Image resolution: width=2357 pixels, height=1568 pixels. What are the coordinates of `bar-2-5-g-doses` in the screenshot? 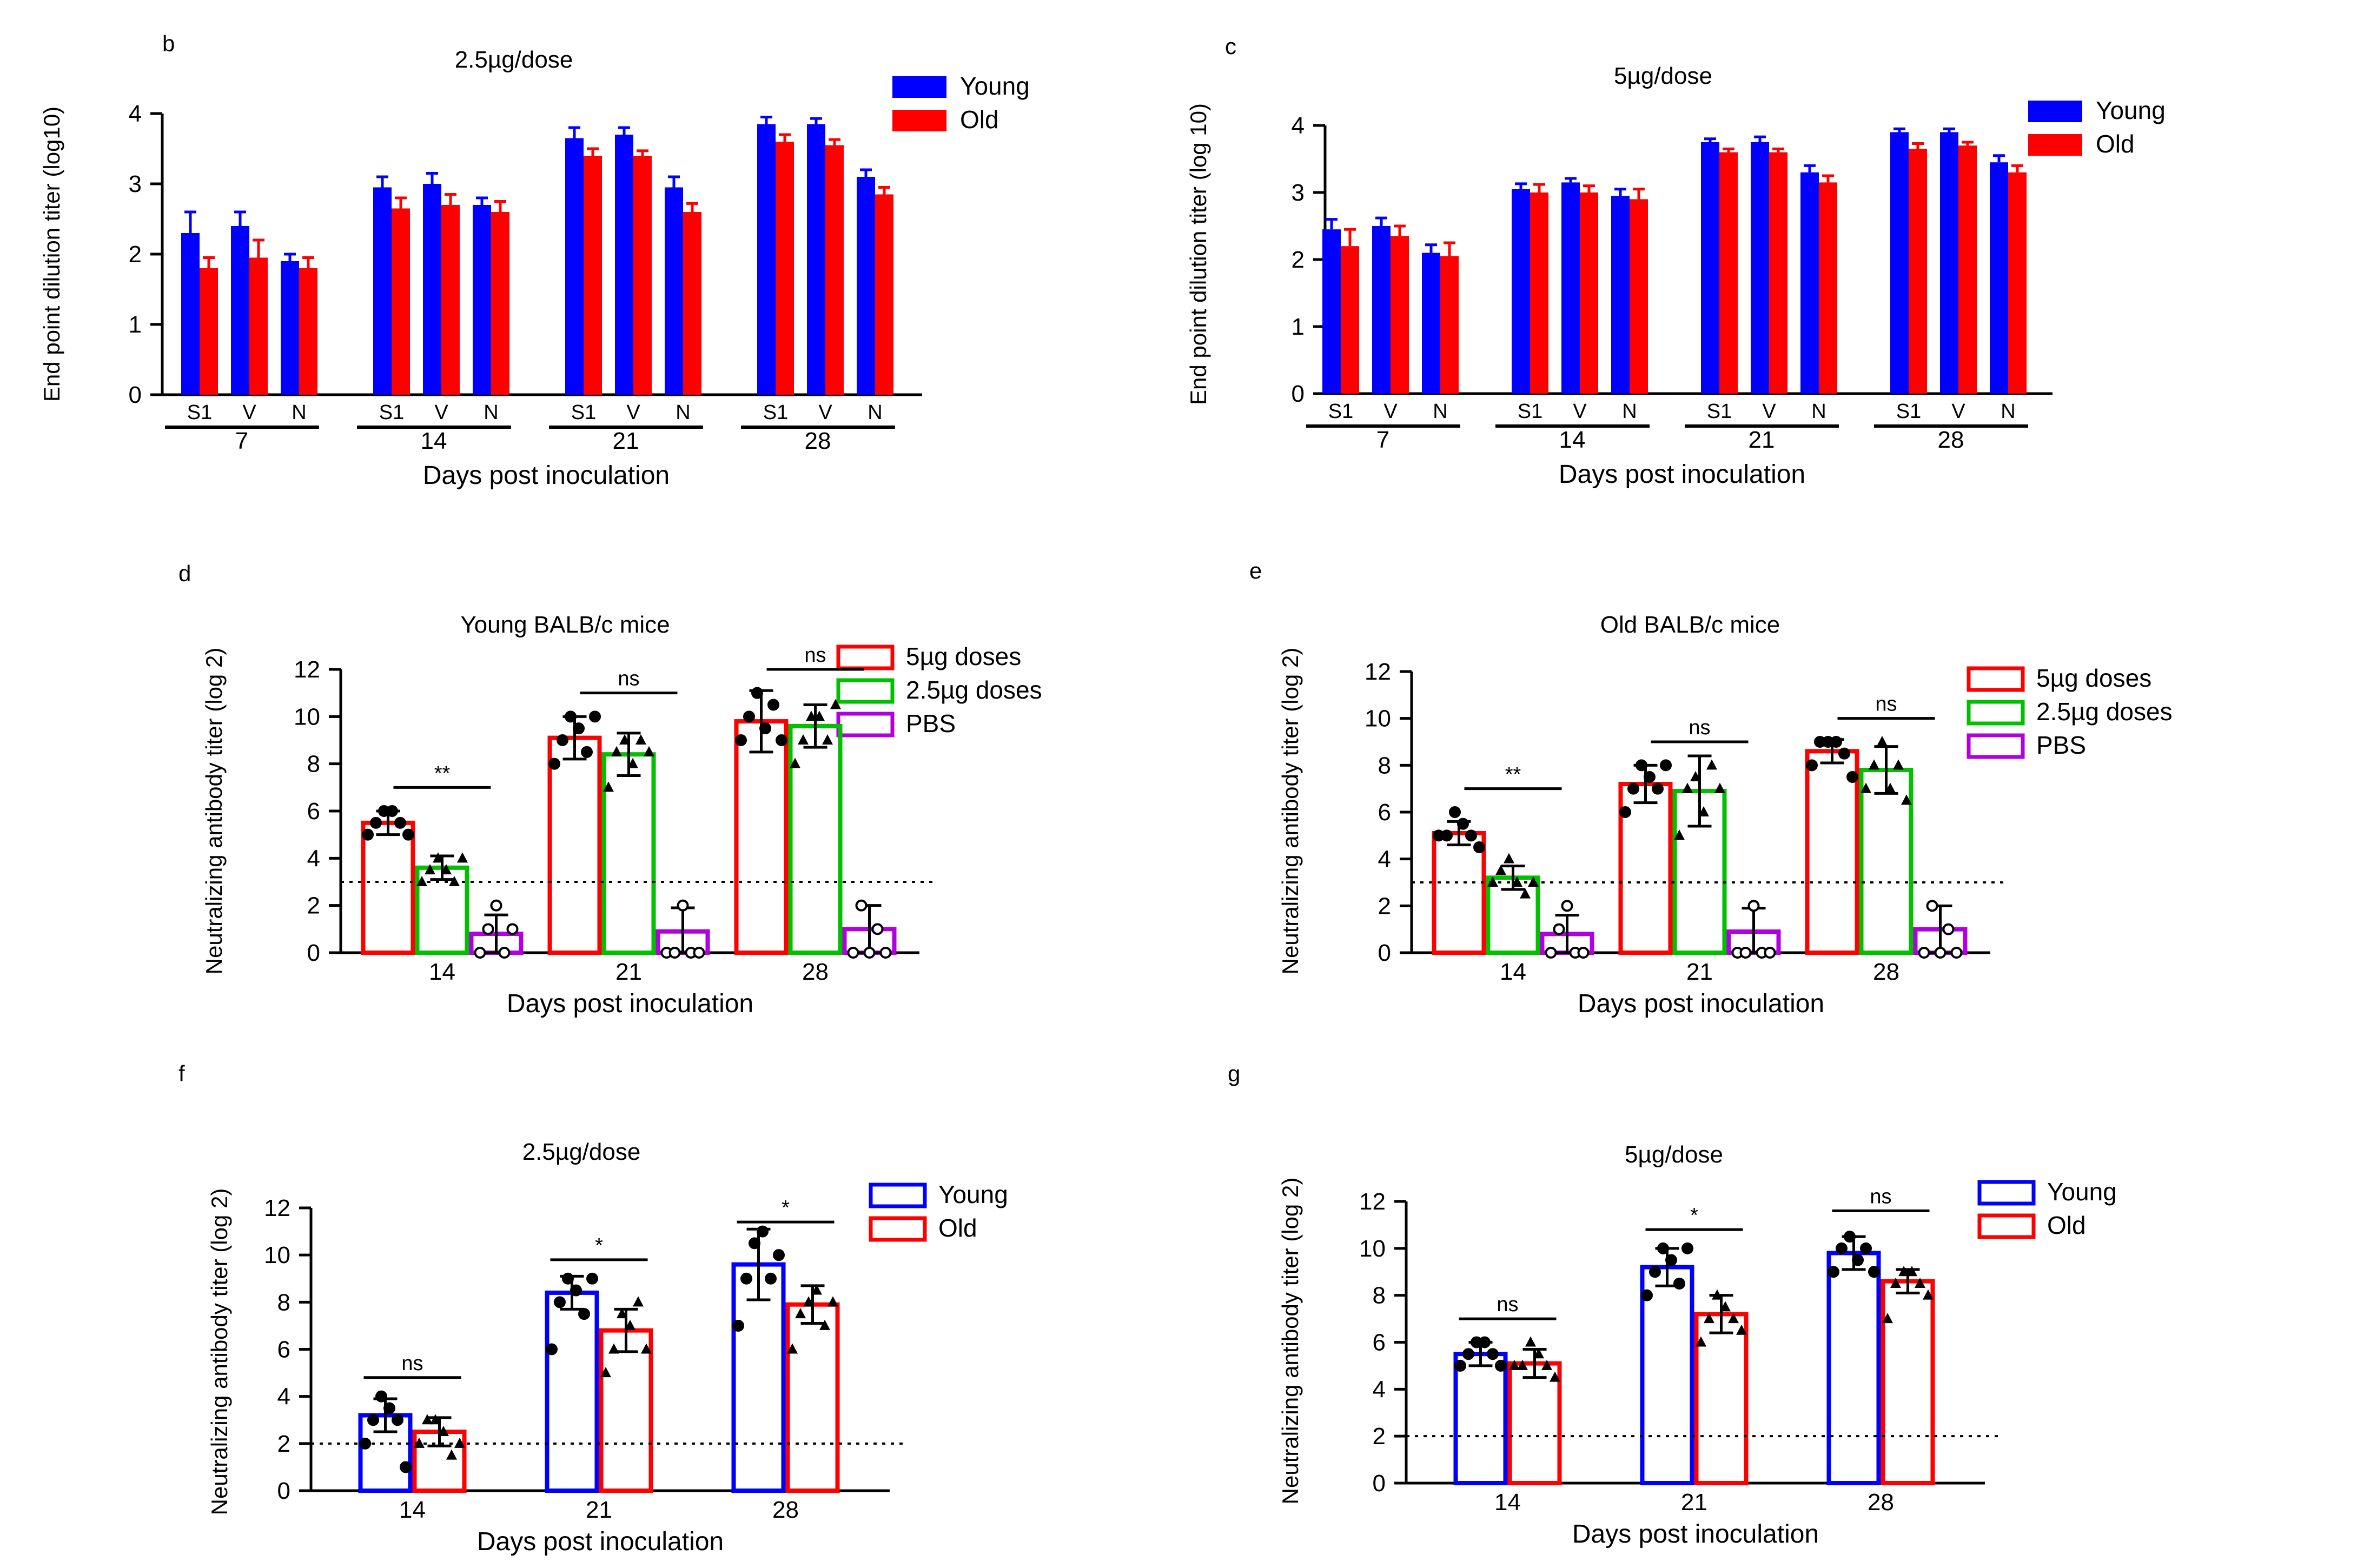 It's located at (1886, 861).